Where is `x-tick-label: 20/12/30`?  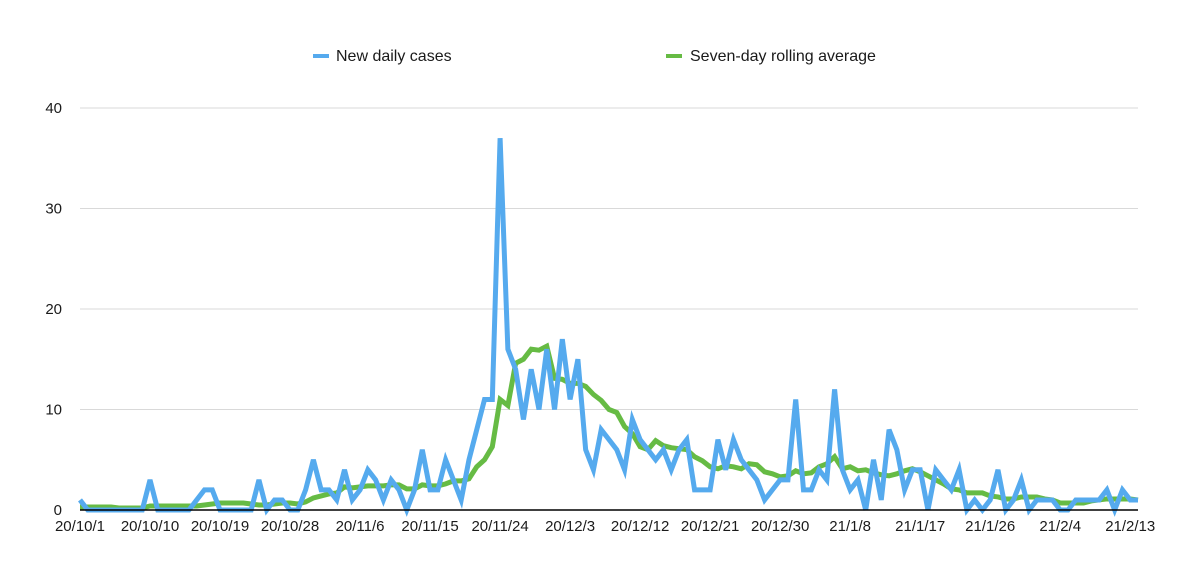
x-tick-label: 20/12/30 is located at coordinates (780, 526).